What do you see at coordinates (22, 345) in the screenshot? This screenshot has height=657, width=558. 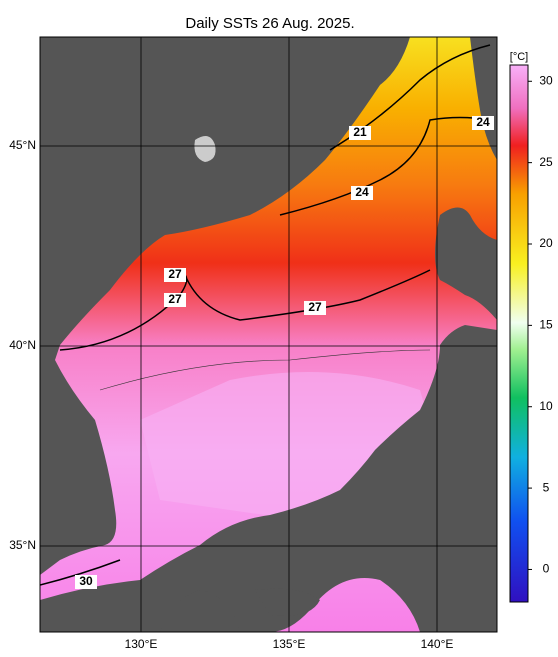 I see `y-tick-label: 40°N` at bounding box center [22, 345].